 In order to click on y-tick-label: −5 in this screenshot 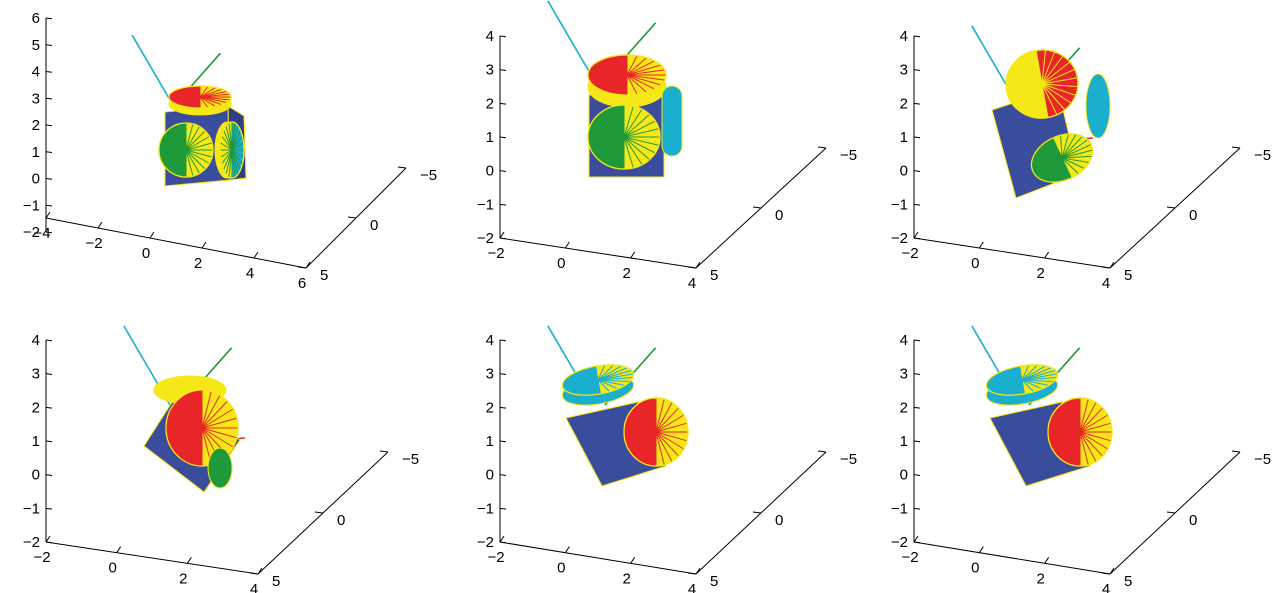, I will do `click(1262, 155)`.